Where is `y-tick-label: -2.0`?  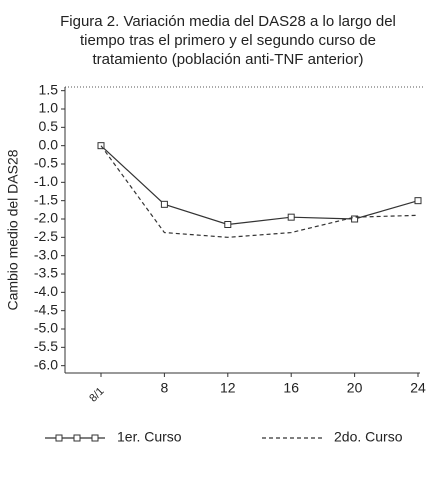 y-tick-label: -2.0 is located at coordinates (46, 218).